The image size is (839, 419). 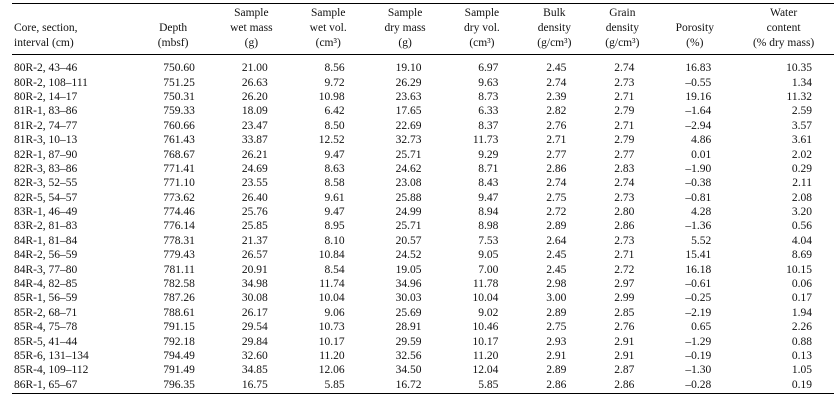 I want to click on table-cell: 24.99, so click(x=408, y=212).